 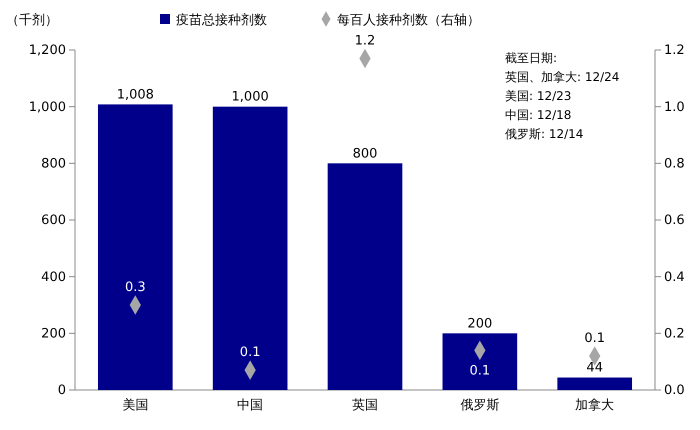 I want to click on legend-label: 每百人接种剂数（右轴）, so click(x=408, y=20).